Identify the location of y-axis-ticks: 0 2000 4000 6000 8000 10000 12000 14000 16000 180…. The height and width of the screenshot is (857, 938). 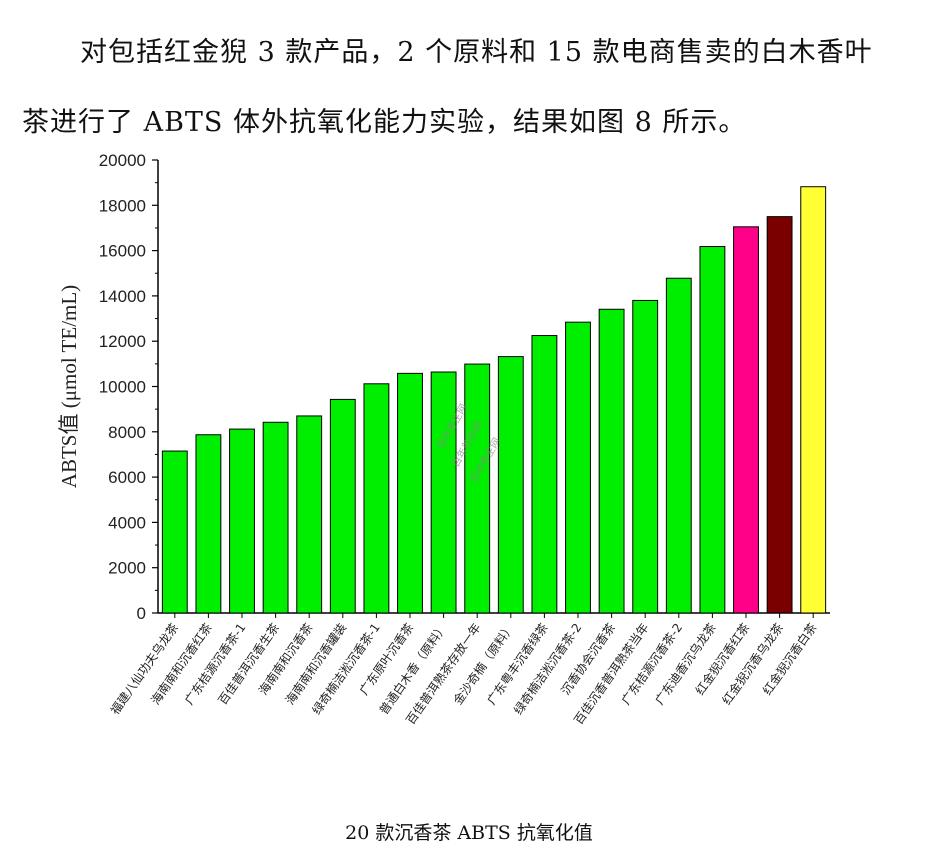
(128, 387).